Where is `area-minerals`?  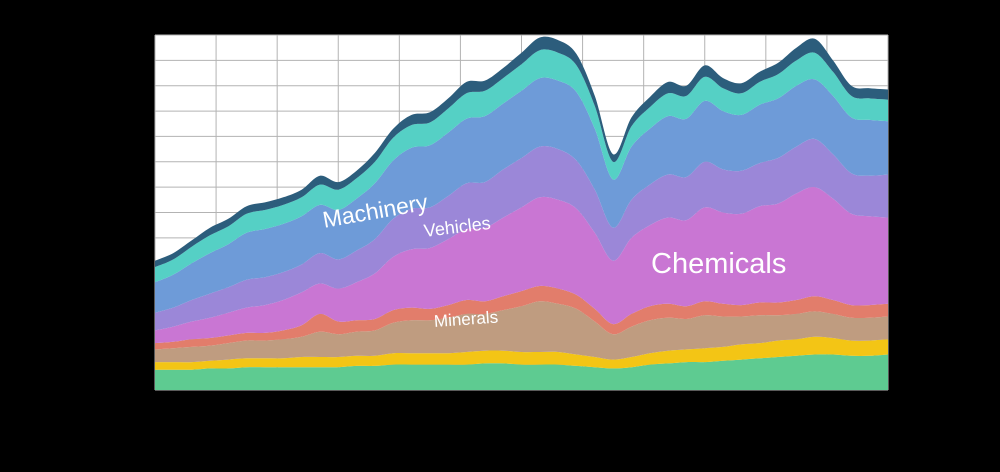 area-minerals is located at coordinates (521, 332).